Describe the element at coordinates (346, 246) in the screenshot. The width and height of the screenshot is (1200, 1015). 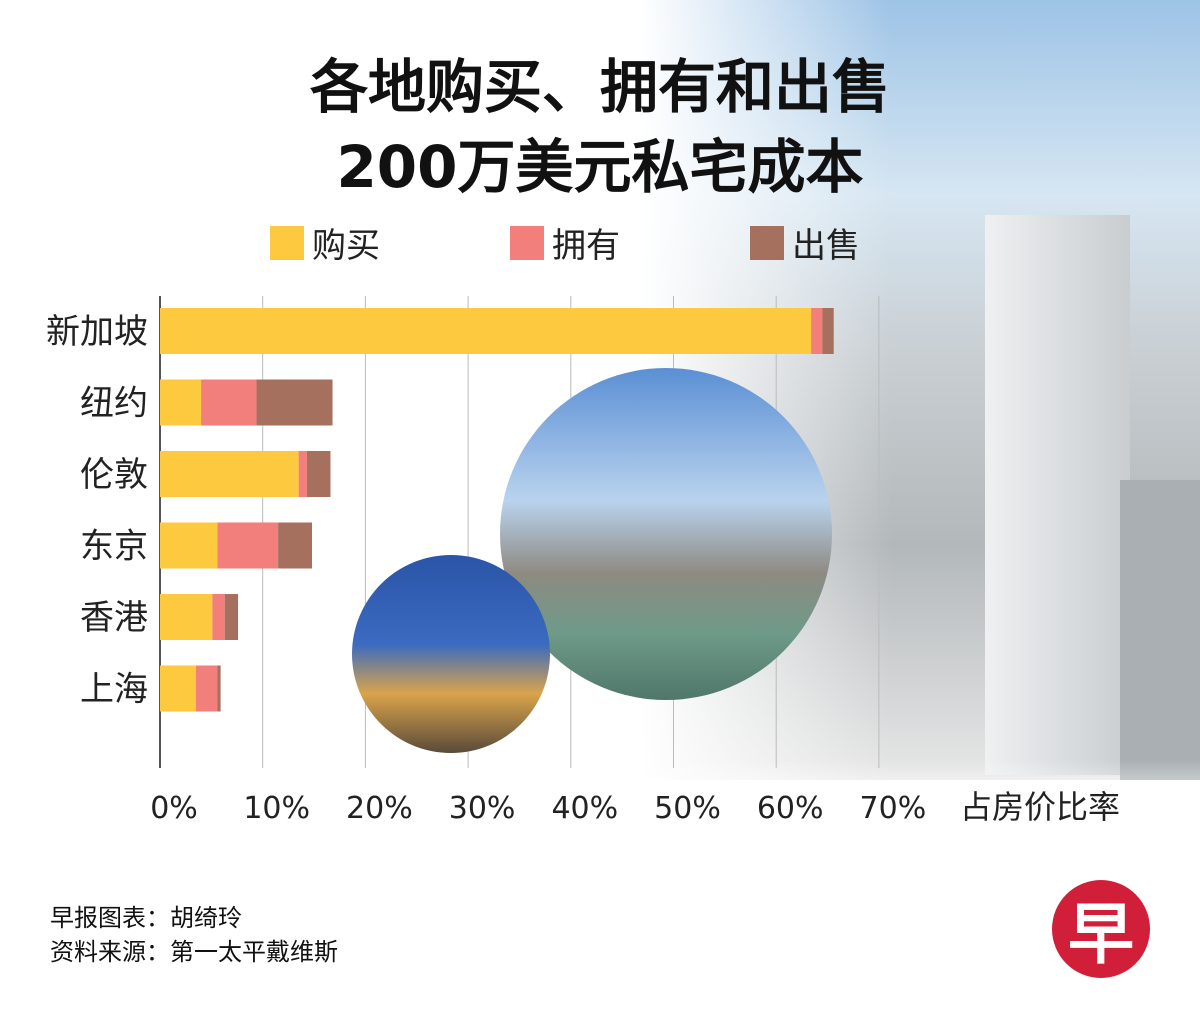
I see `legend-label: 购买` at that location.